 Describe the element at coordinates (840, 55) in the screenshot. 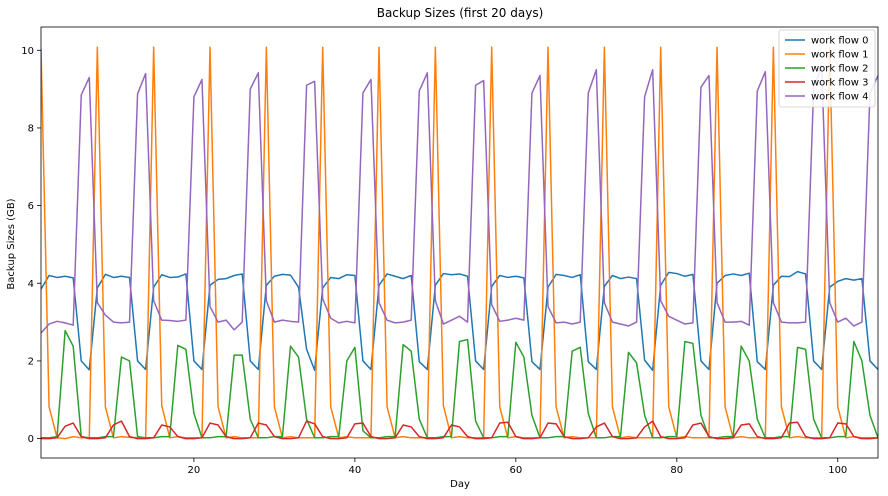

I see `legend-label-work-flow-1: work flow 1` at that location.